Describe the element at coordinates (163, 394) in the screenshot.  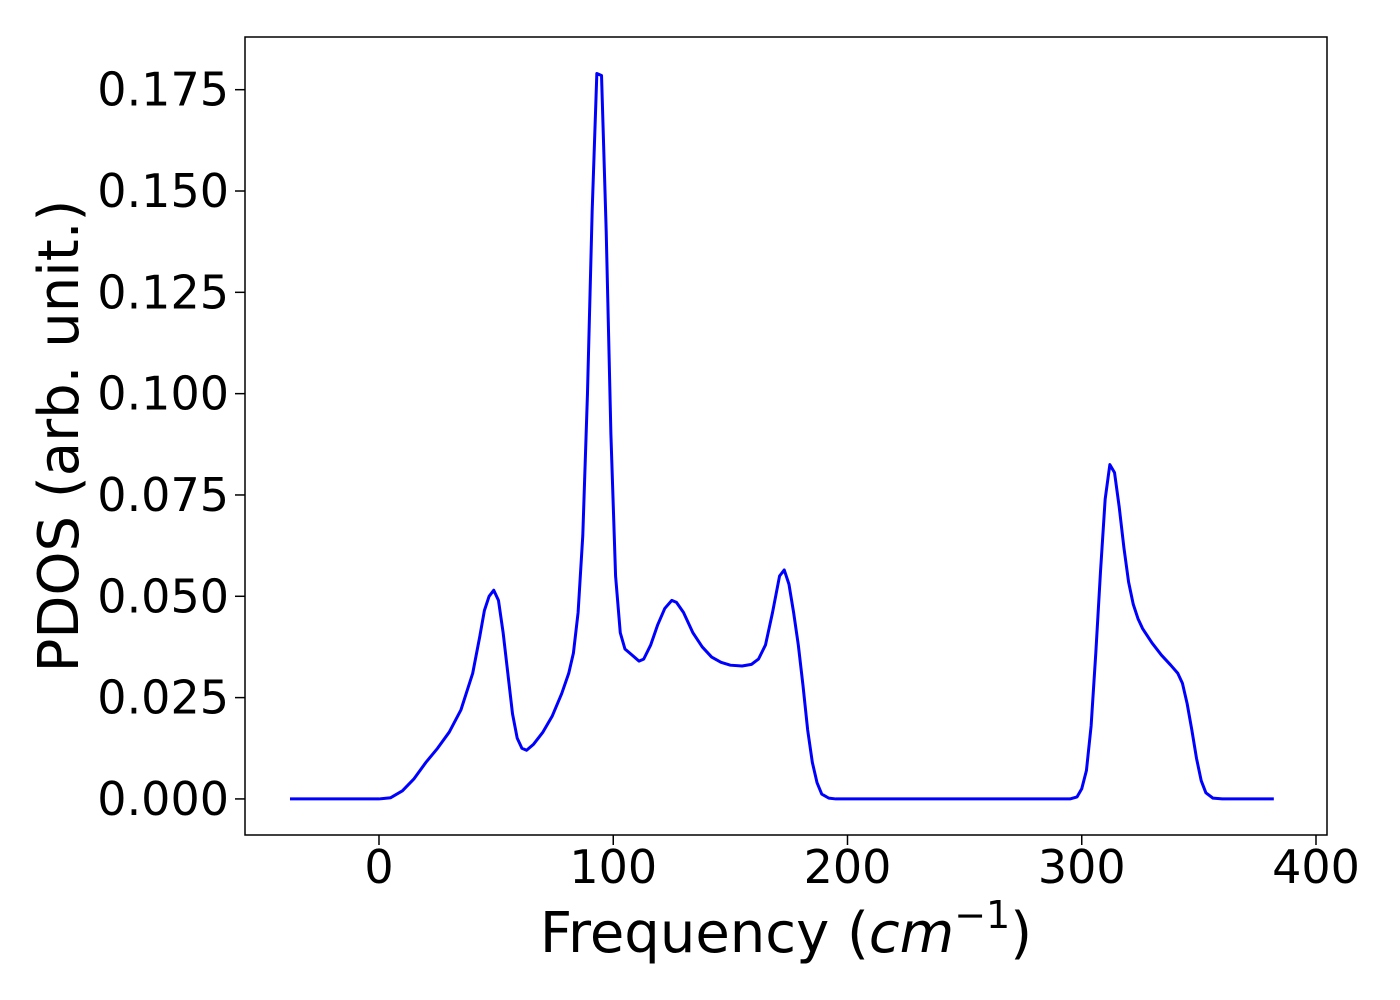
I see `y-tick-label: 0.100` at that location.